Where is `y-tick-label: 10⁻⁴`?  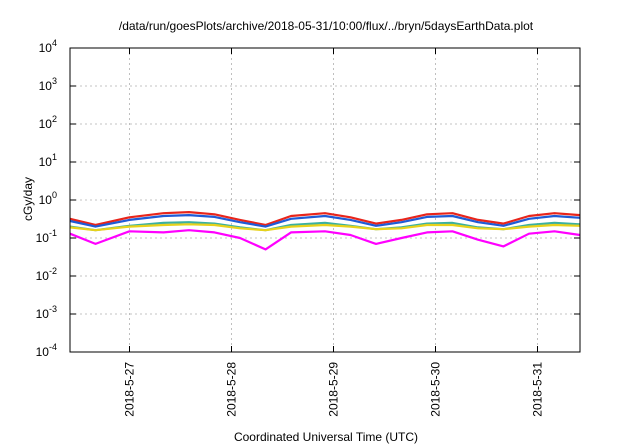
y-tick-label: 10⁻⁴ is located at coordinates (46, 350).